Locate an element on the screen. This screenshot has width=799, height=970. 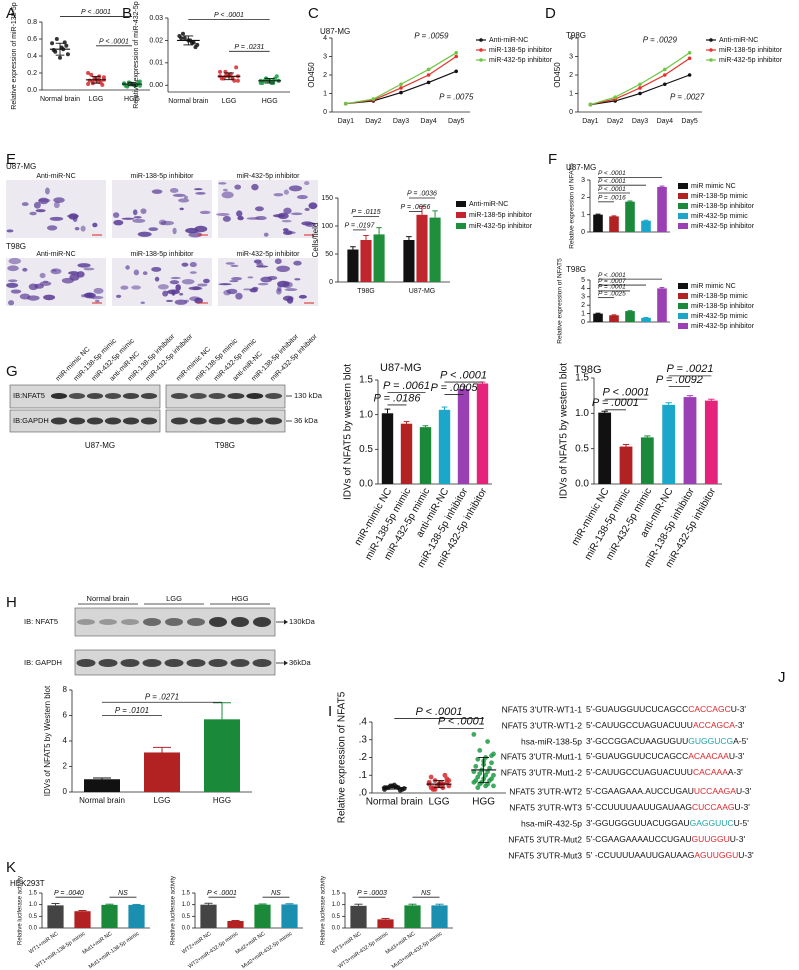
micrograph is located at coordinates (268, 209).